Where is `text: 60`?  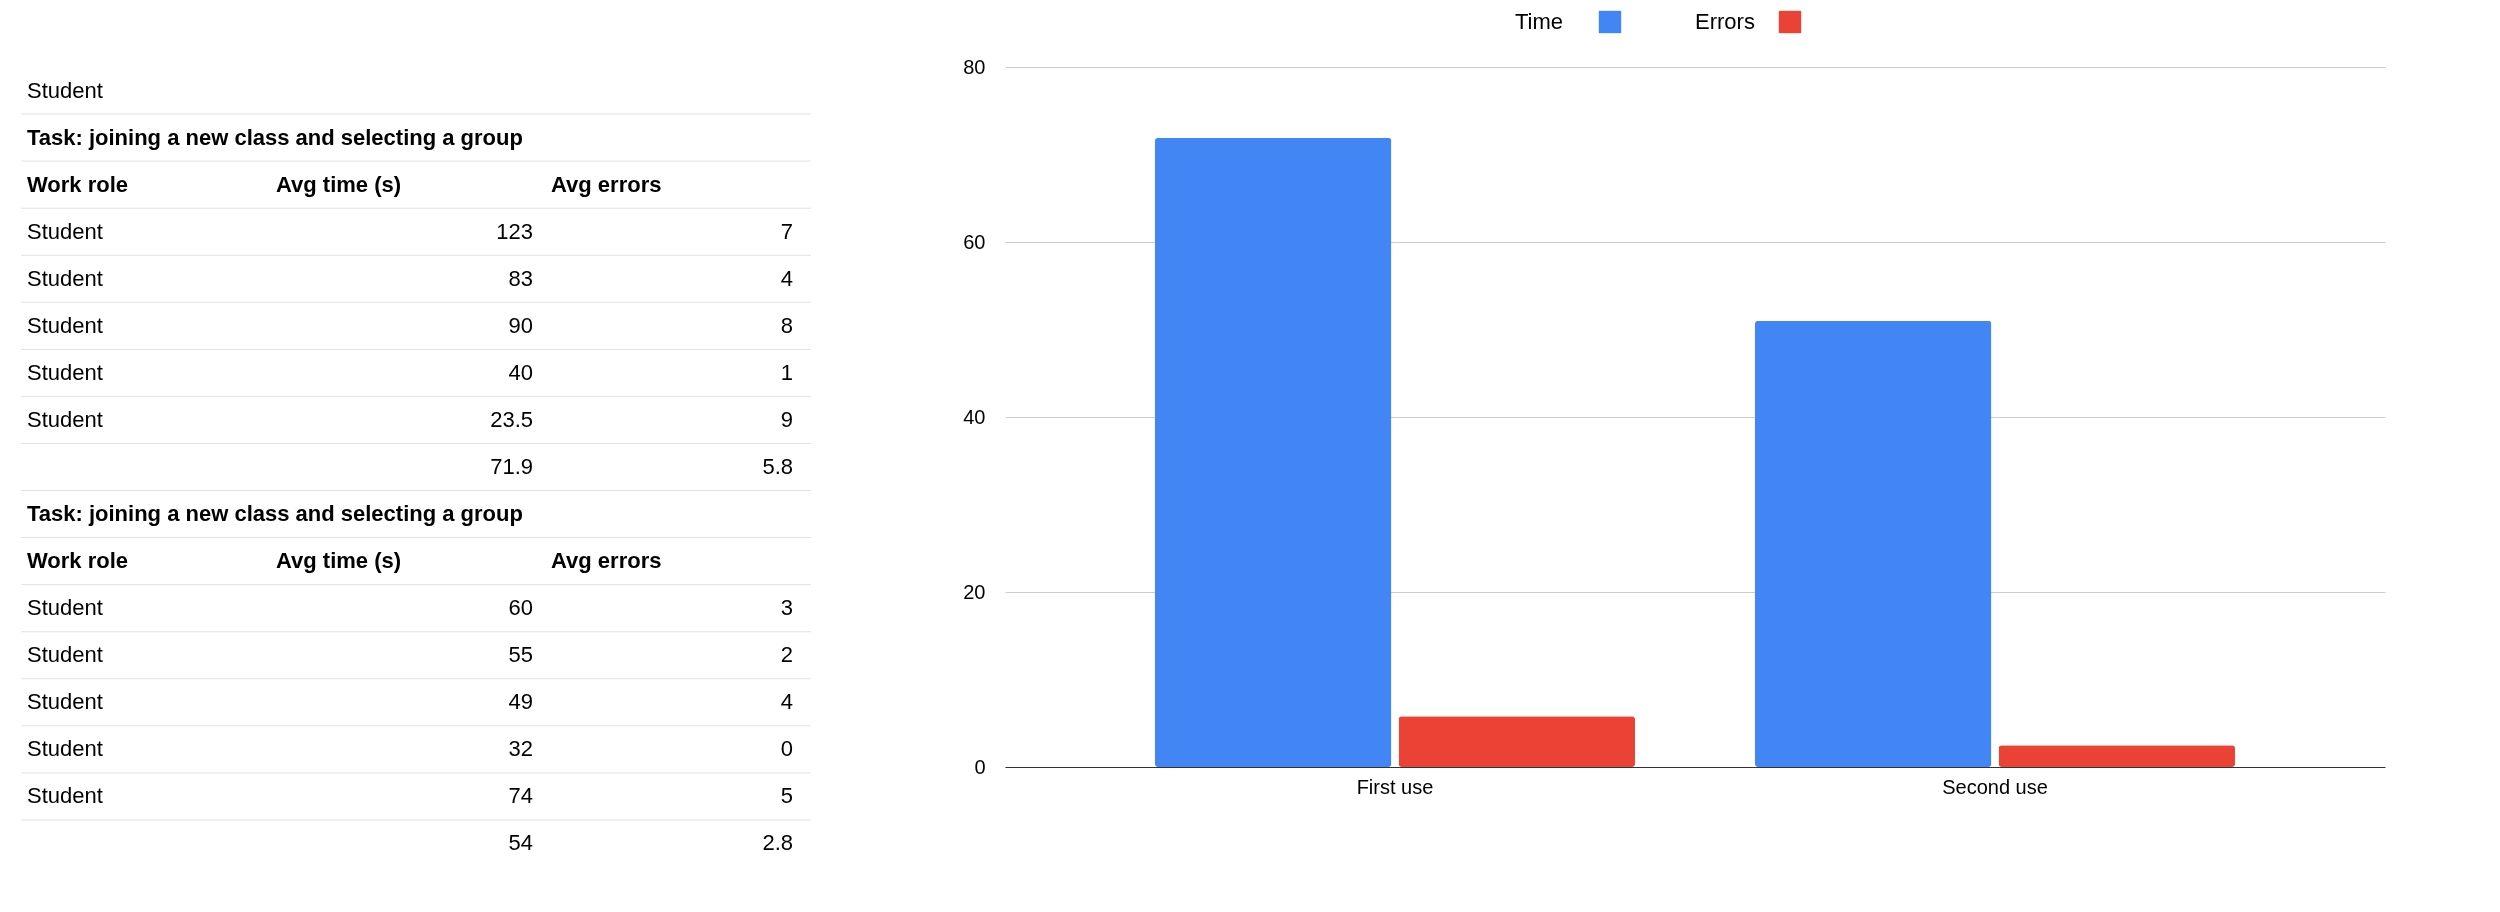 text: 60 is located at coordinates (520, 608).